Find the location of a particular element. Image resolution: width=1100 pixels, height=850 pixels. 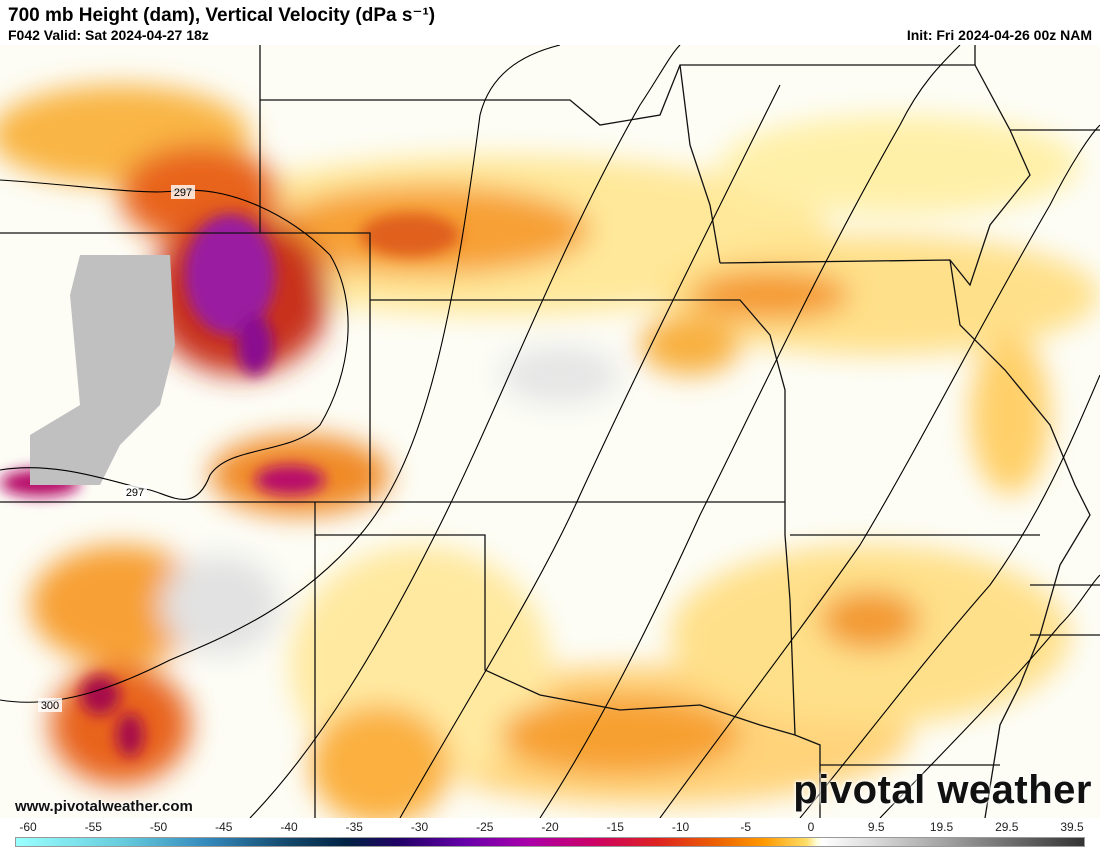

website: www.pivotalweather.com is located at coordinates (104, 806).